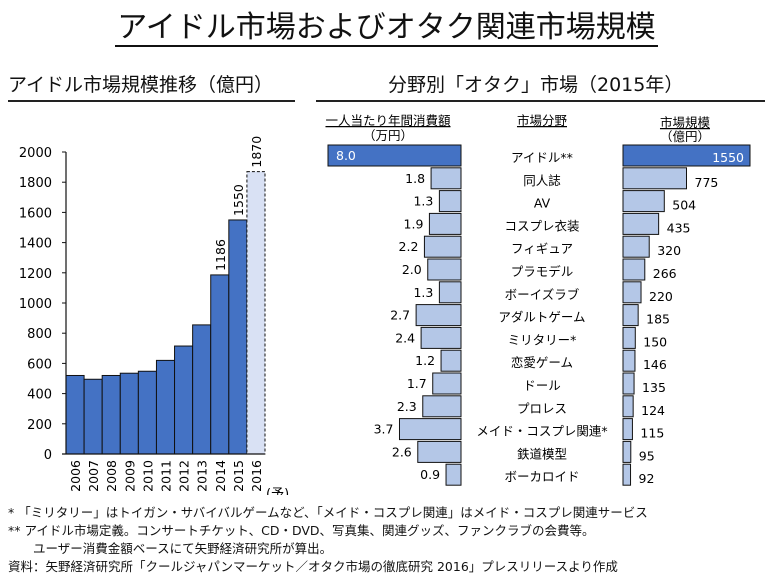 The image size is (773, 575). I want to click on y-tick-label-400: 400, so click(39, 395).